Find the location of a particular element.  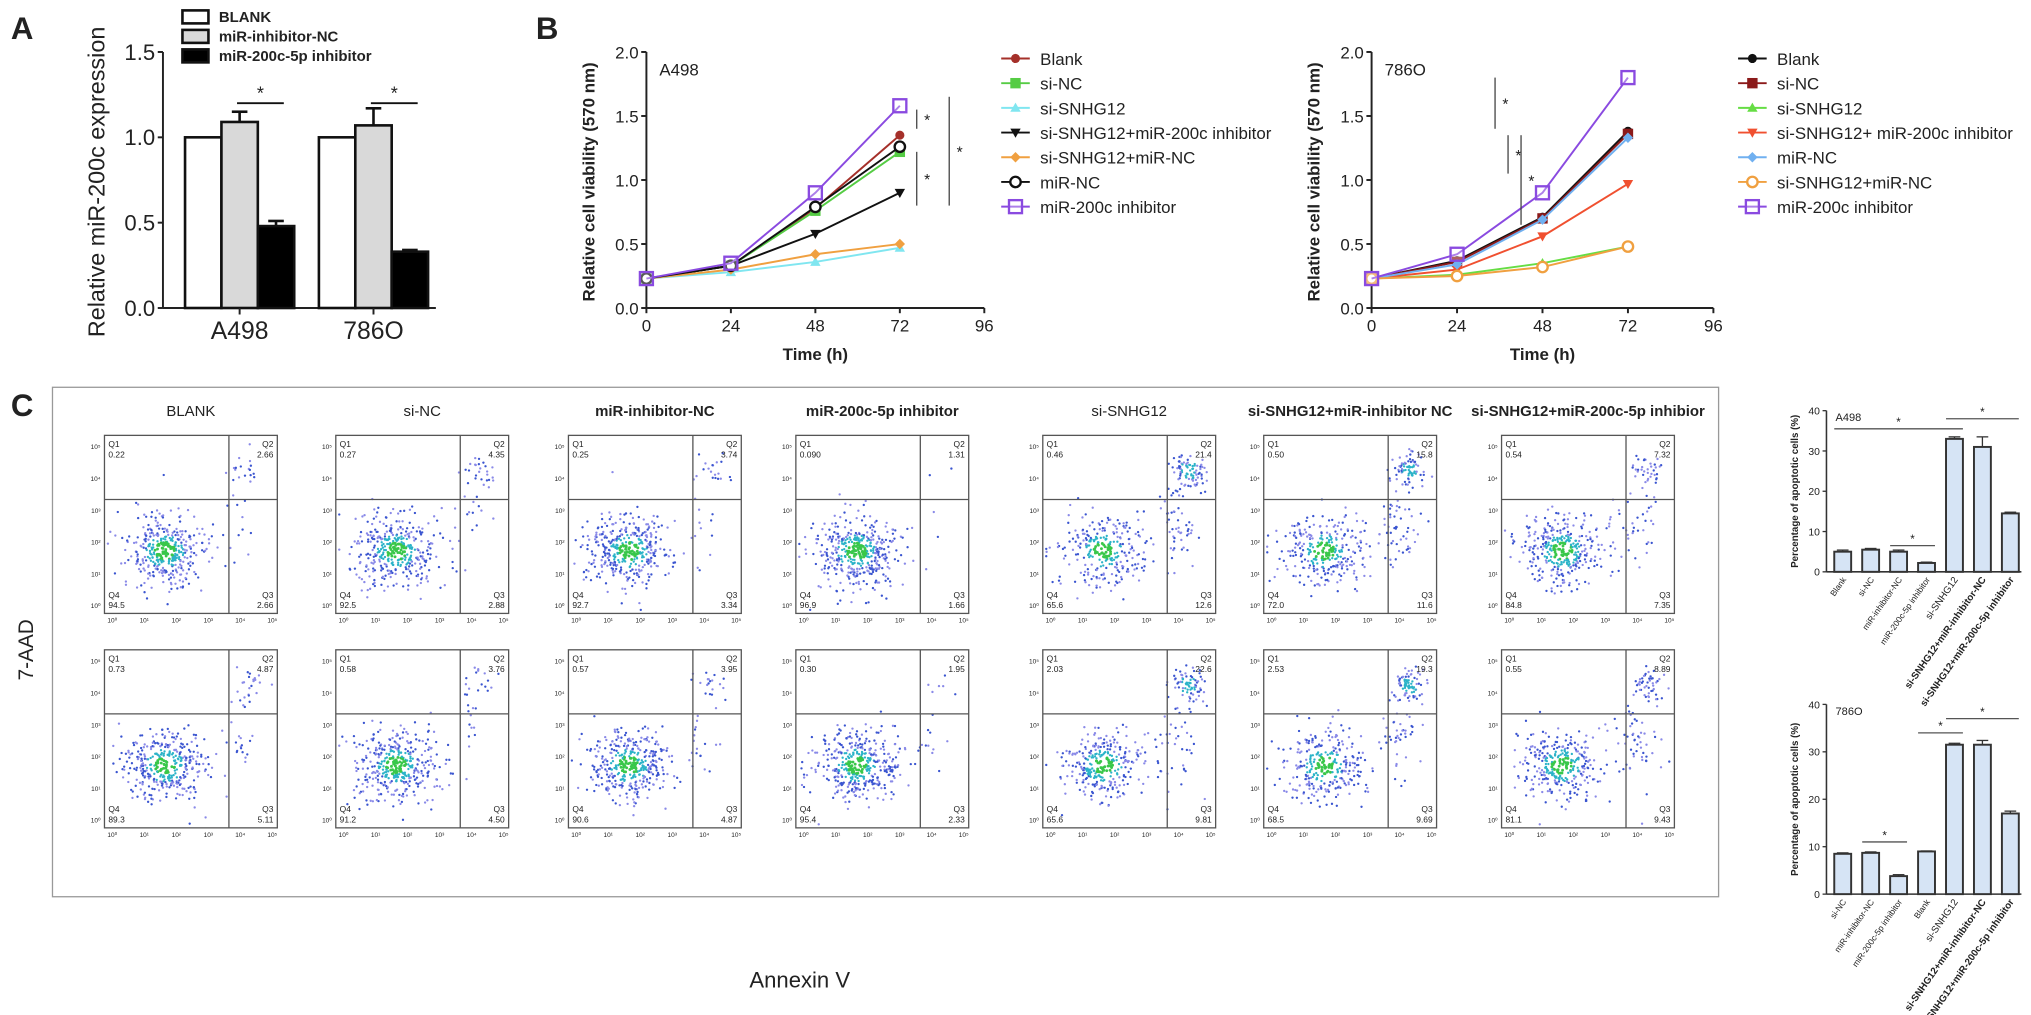

flow-plot-frame is located at coordinates (1588, 524).